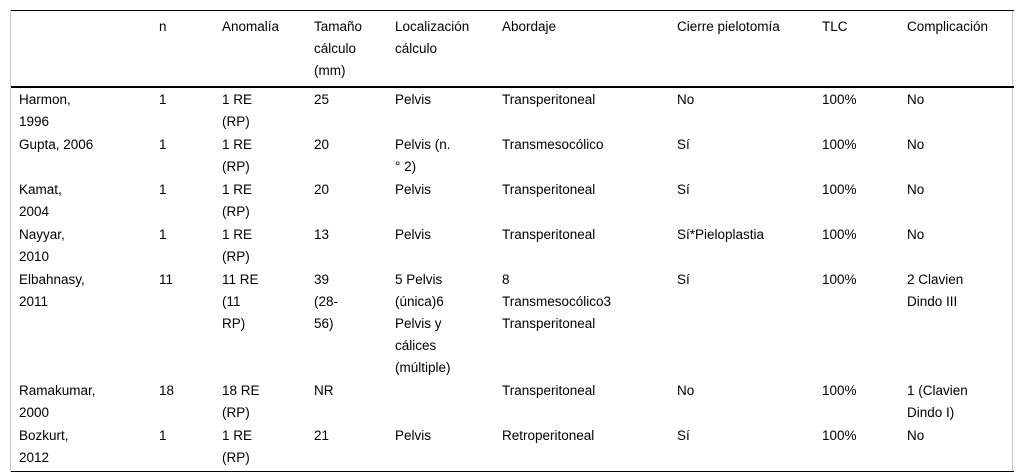 The height and width of the screenshot is (475, 1023). Describe the element at coordinates (166, 279) in the screenshot. I see `cell-n: 11` at that location.